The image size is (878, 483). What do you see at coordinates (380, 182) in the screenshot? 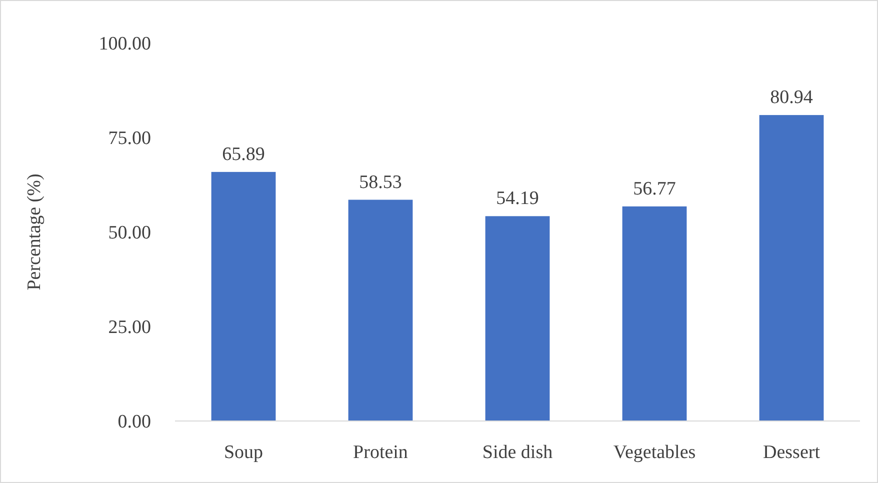
I see `data-label: 58.53` at bounding box center [380, 182].